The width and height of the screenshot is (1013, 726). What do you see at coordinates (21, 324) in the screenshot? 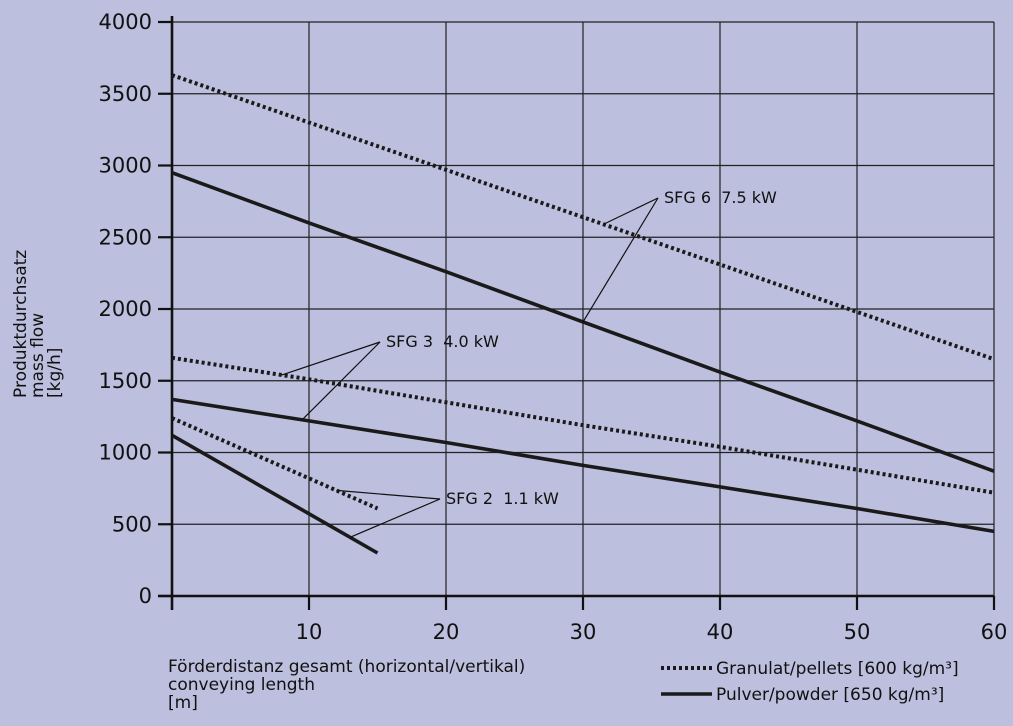
I see `y-axis-title-line: Produktdurchsatz` at bounding box center [21, 324].